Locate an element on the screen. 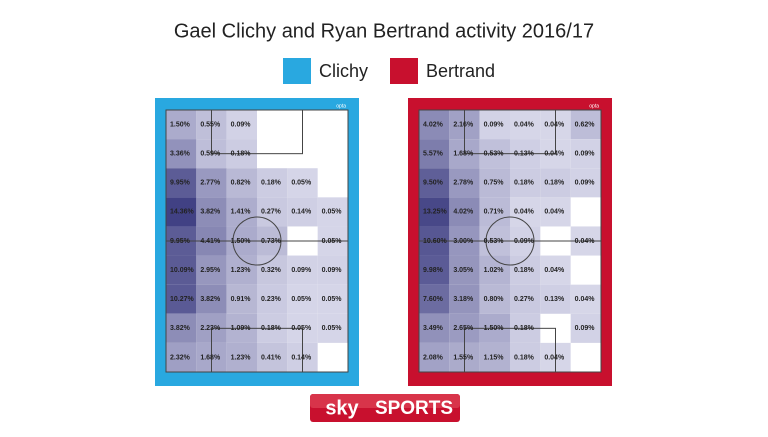 This screenshot has height=437, width=768. legend: Clichy Bertrand is located at coordinates (389, 71).